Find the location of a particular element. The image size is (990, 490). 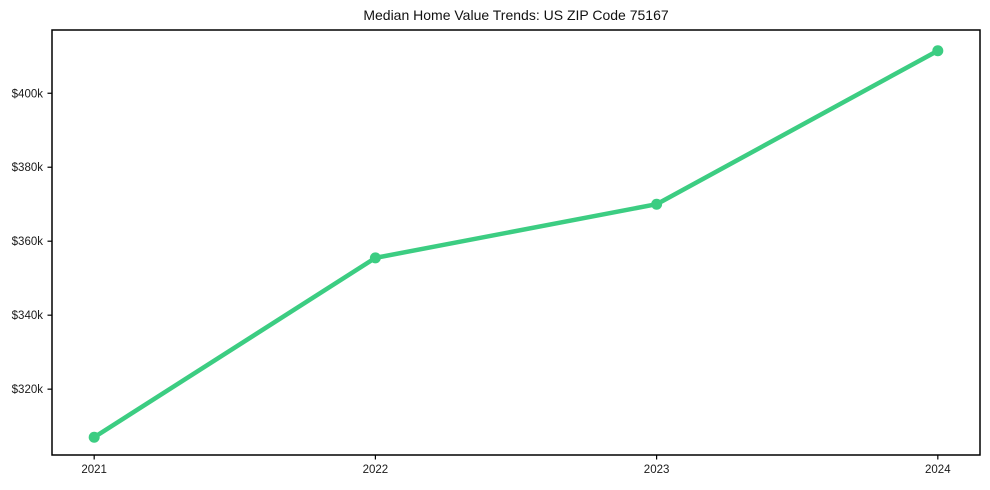

y-tick-label: $320k is located at coordinates (28, 390).